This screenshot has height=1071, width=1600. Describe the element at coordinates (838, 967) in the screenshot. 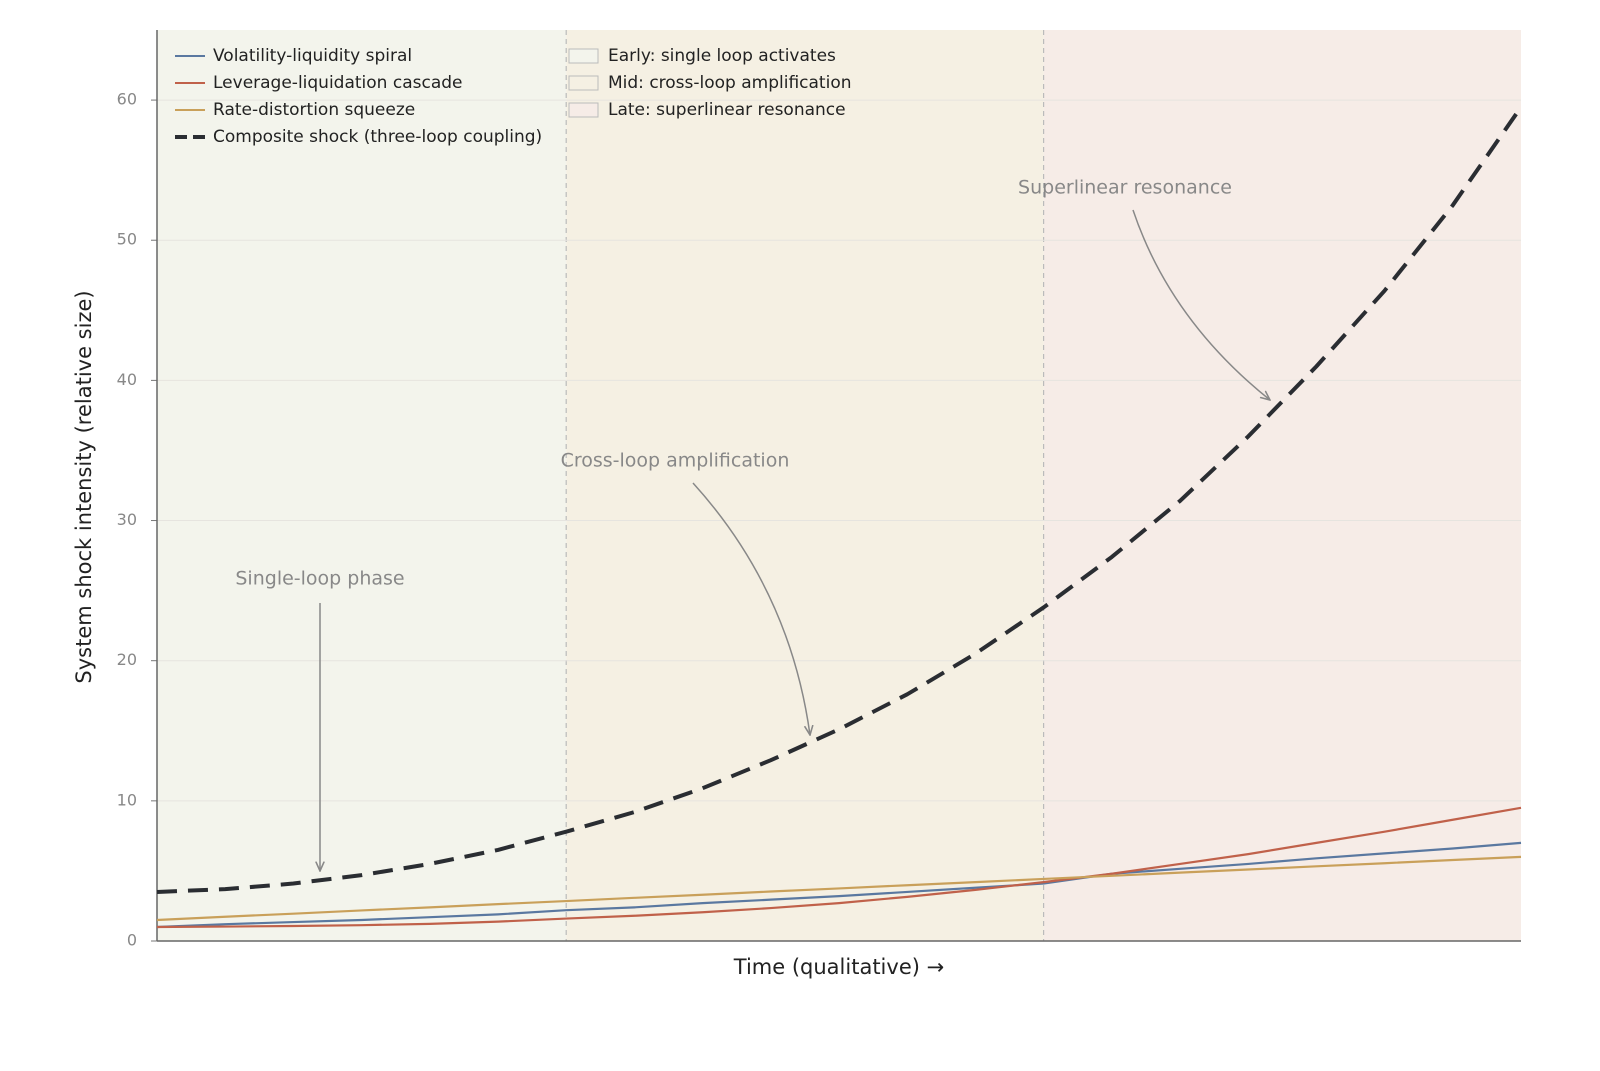

I see `x-axis-label: Time (qualitative) →` at that location.